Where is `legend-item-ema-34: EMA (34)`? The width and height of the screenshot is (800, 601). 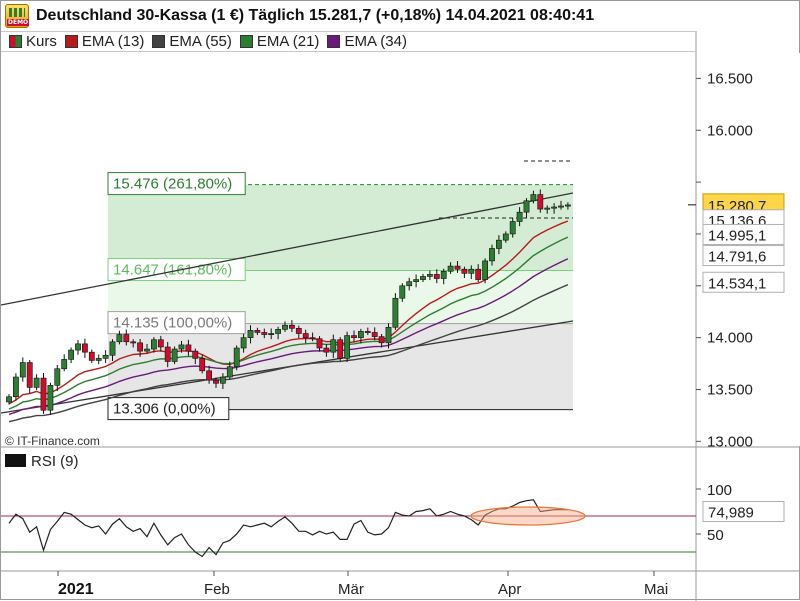 legend-item-ema-34: EMA (34) is located at coordinates (367, 41).